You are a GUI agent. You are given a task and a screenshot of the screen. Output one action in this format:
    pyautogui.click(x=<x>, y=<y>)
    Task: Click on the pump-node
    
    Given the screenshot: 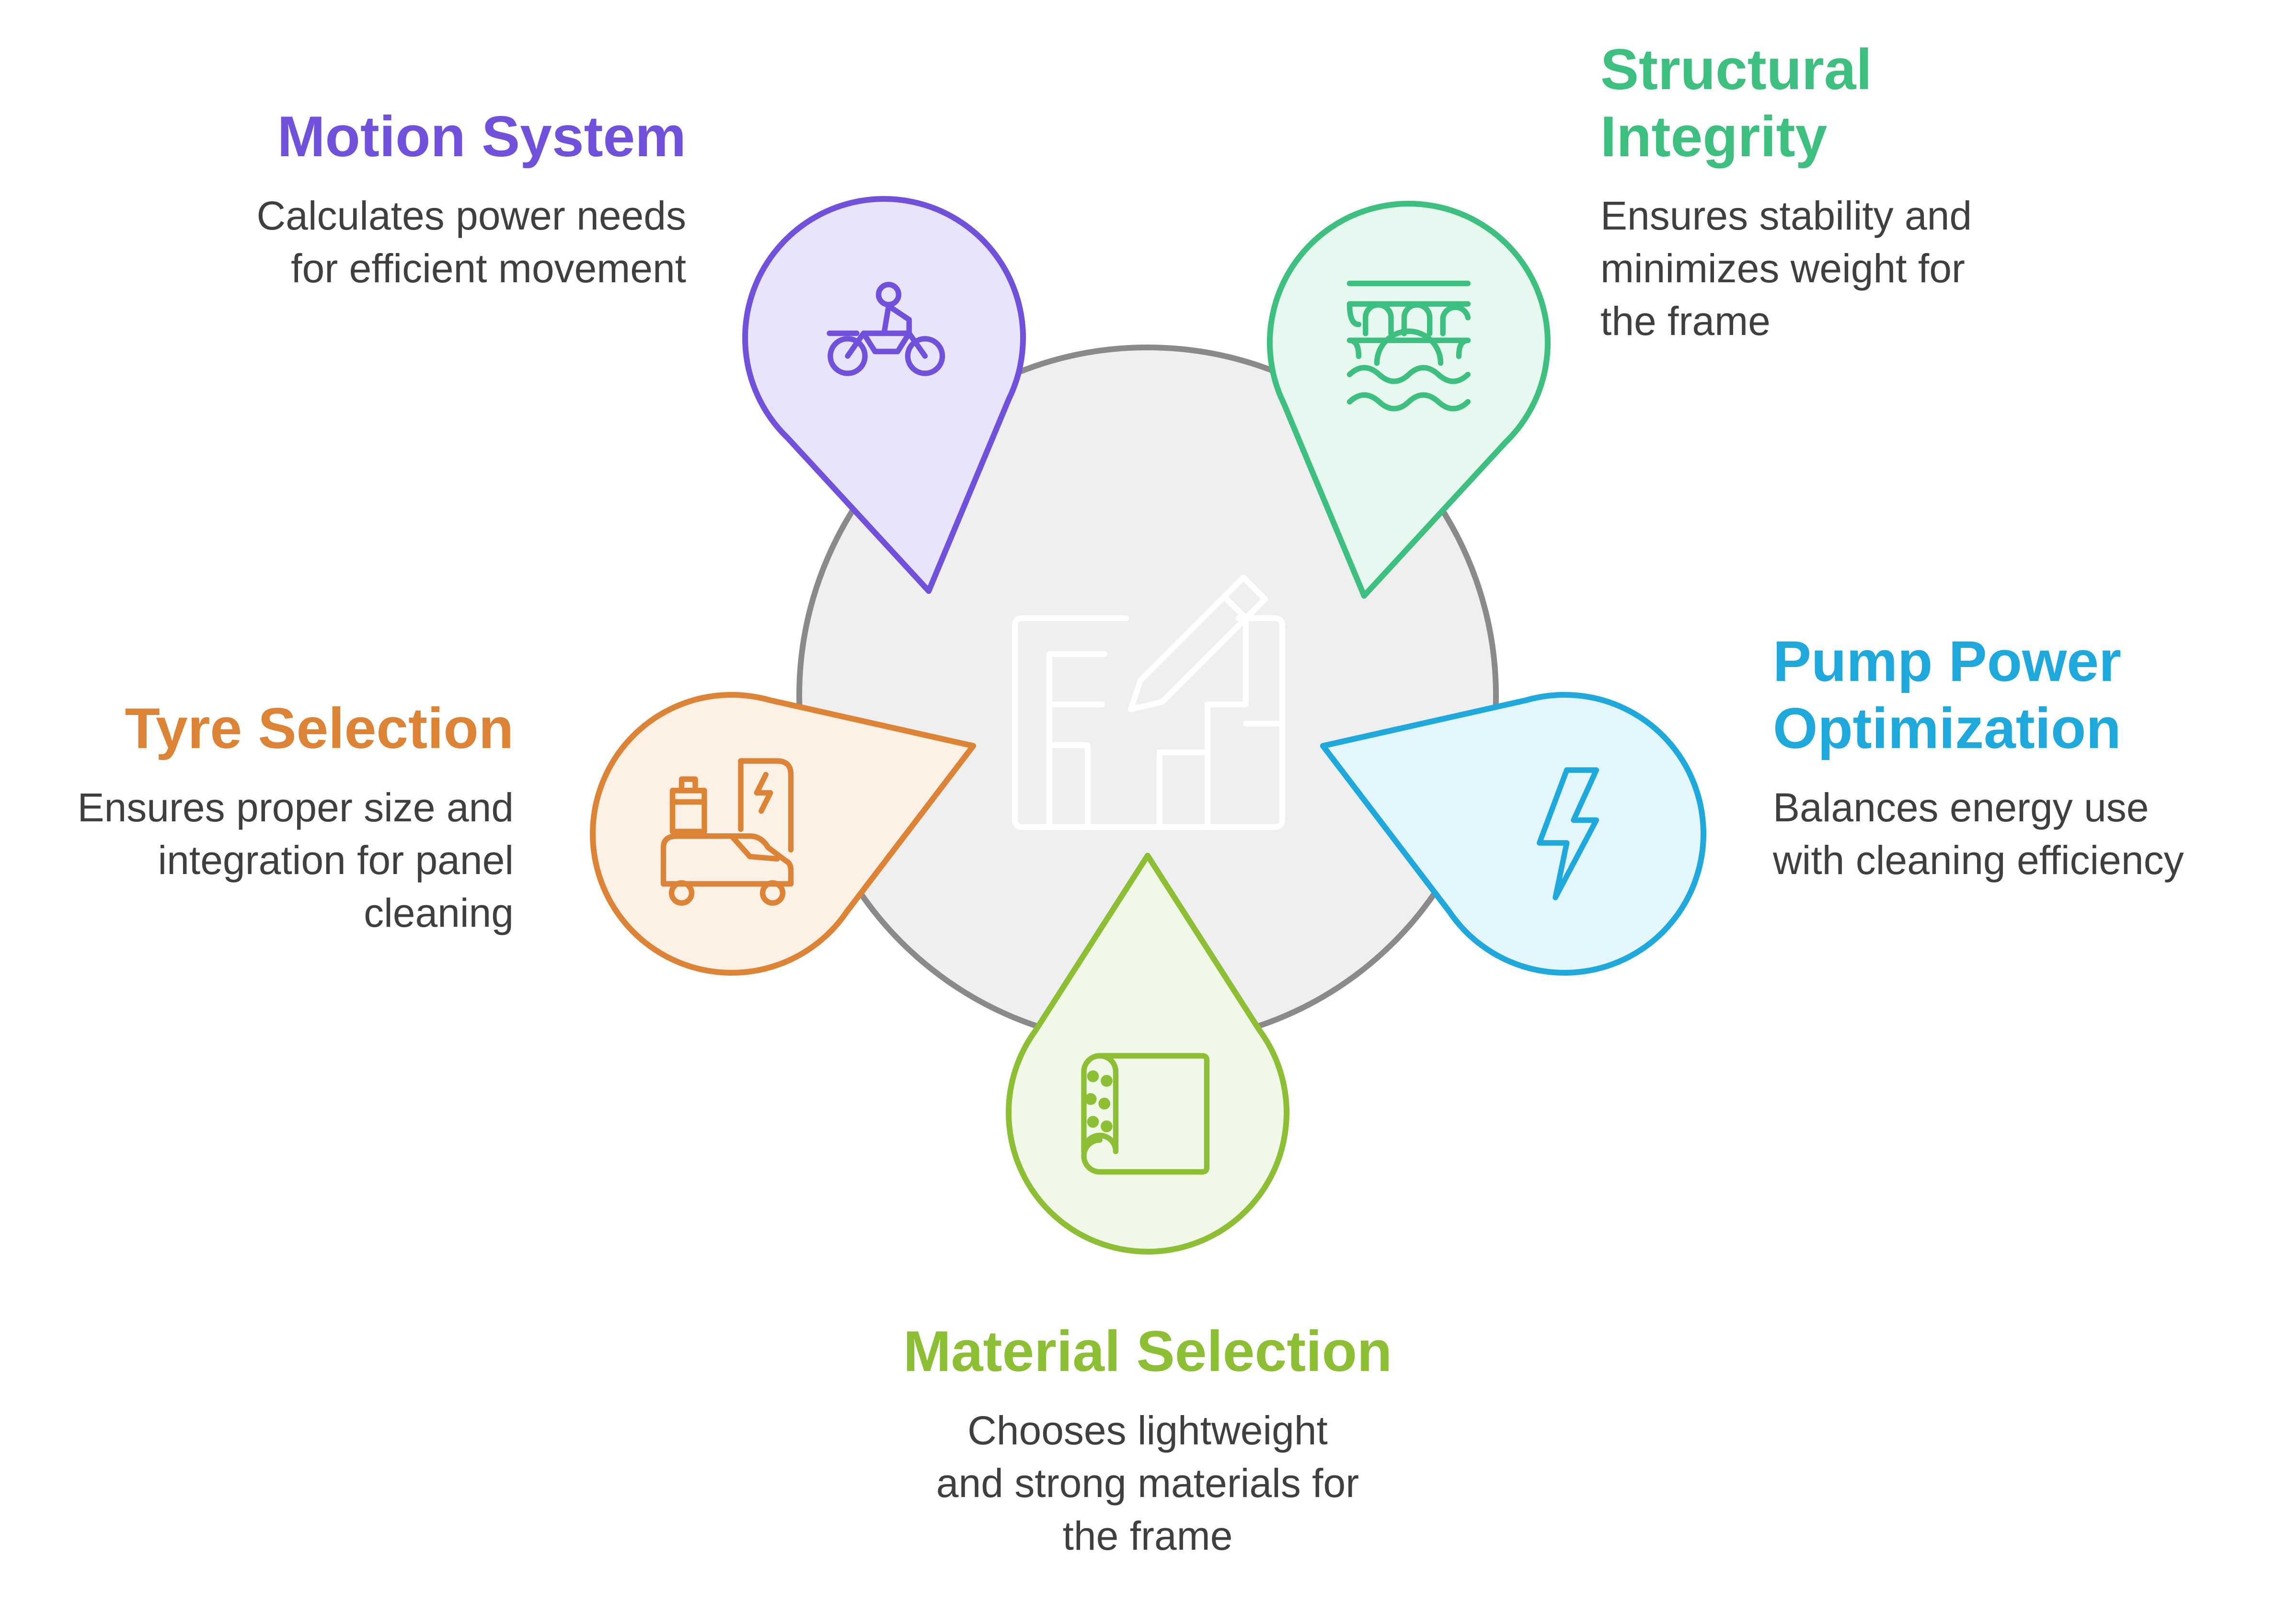 What is the action you would take?
    pyautogui.click(x=1513, y=834)
    